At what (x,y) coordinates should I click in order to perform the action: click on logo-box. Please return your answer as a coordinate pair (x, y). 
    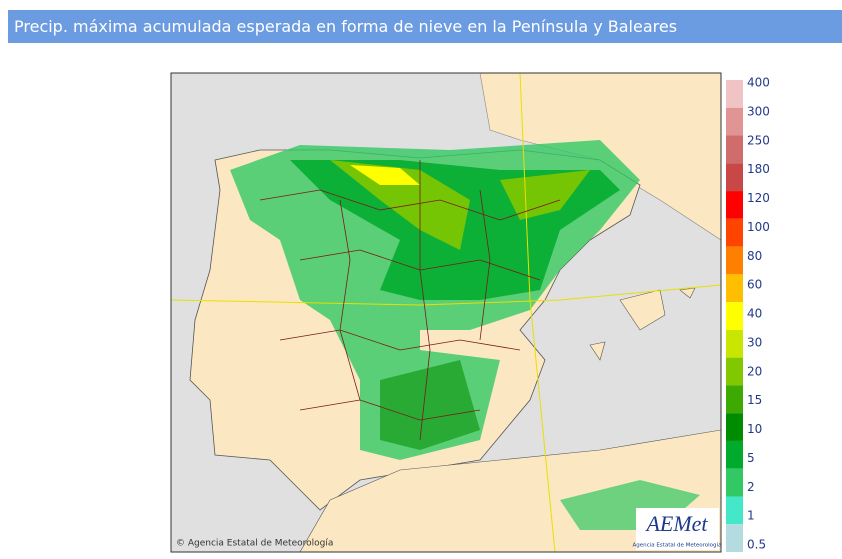
    Looking at the image, I should click on (677, 529).